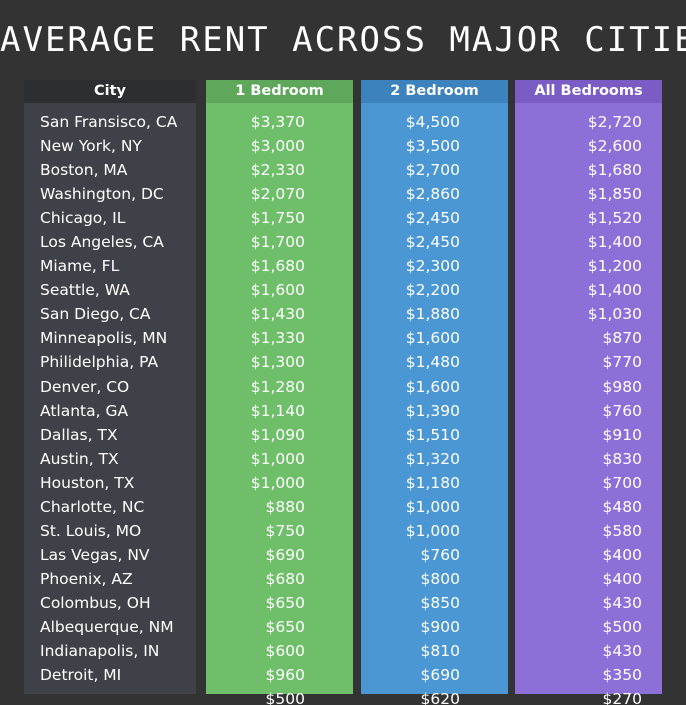 This screenshot has width=686, height=705. What do you see at coordinates (440, 697) in the screenshot?
I see `two-bedroom-cell: $620` at bounding box center [440, 697].